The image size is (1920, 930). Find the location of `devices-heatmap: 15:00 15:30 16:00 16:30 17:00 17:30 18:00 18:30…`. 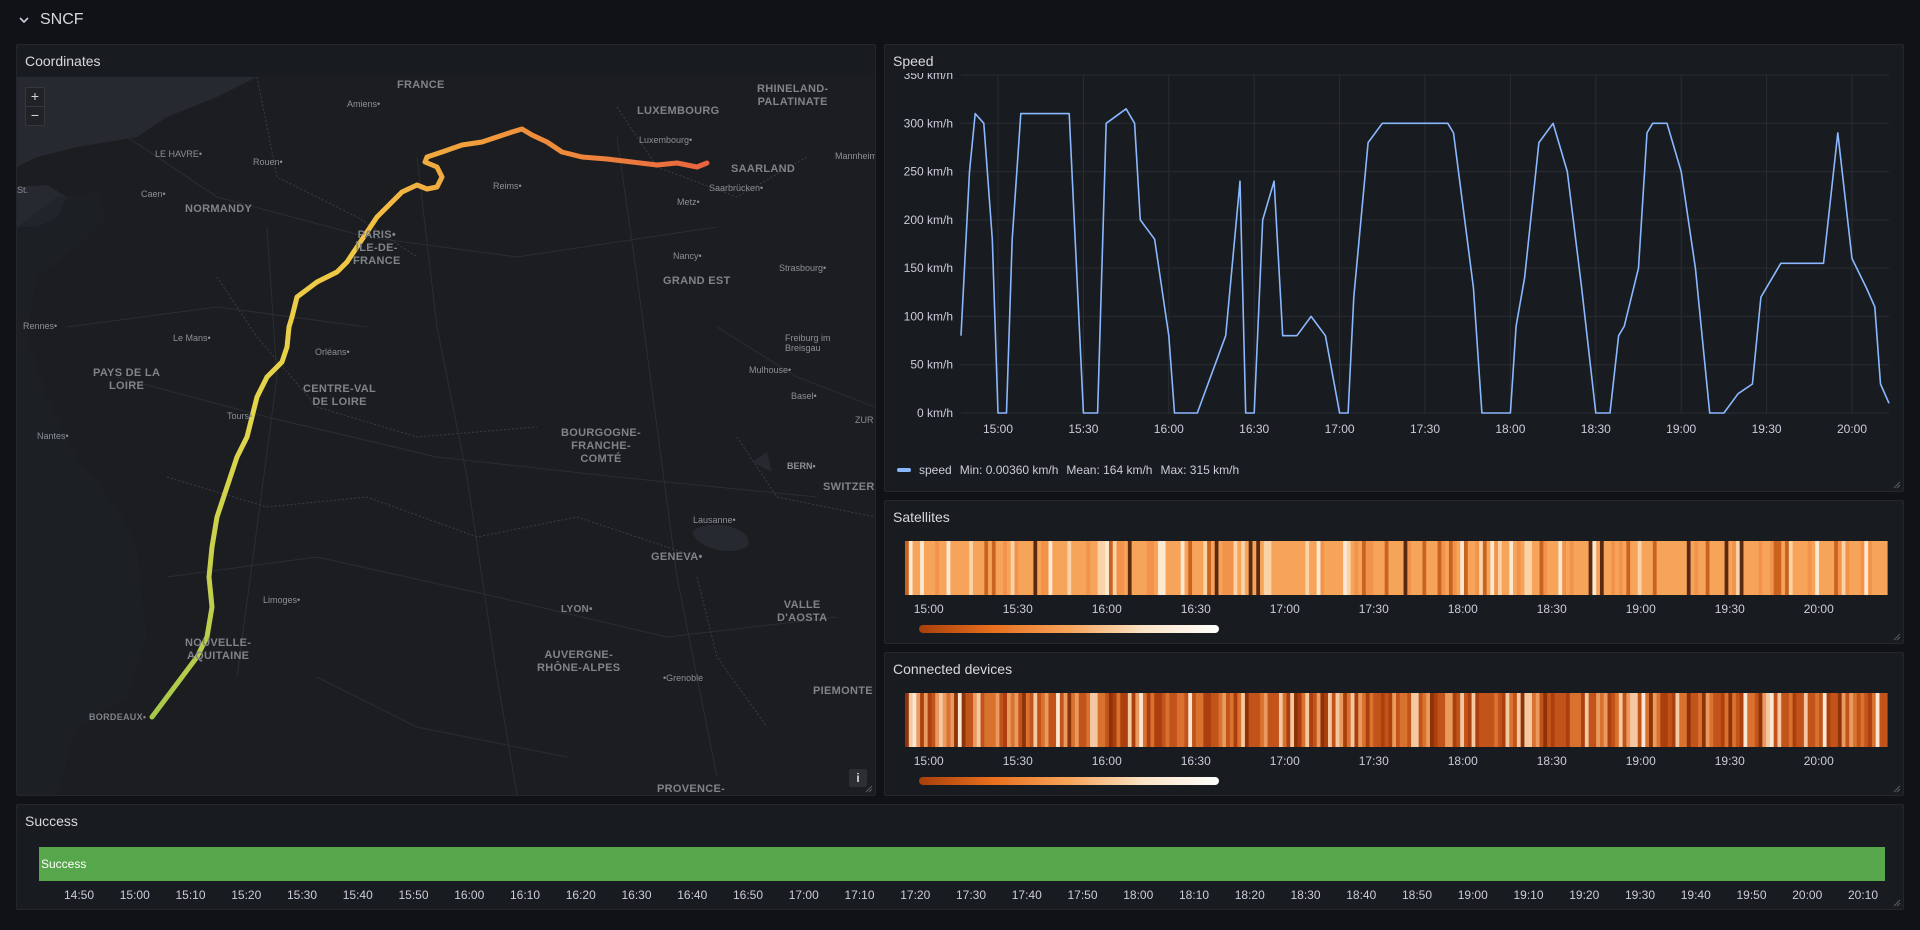

devices-heatmap: 15:00 15:30 16:00 16:30 17:00 17:30 18:00 18:30… is located at coordinates (1394, 738).